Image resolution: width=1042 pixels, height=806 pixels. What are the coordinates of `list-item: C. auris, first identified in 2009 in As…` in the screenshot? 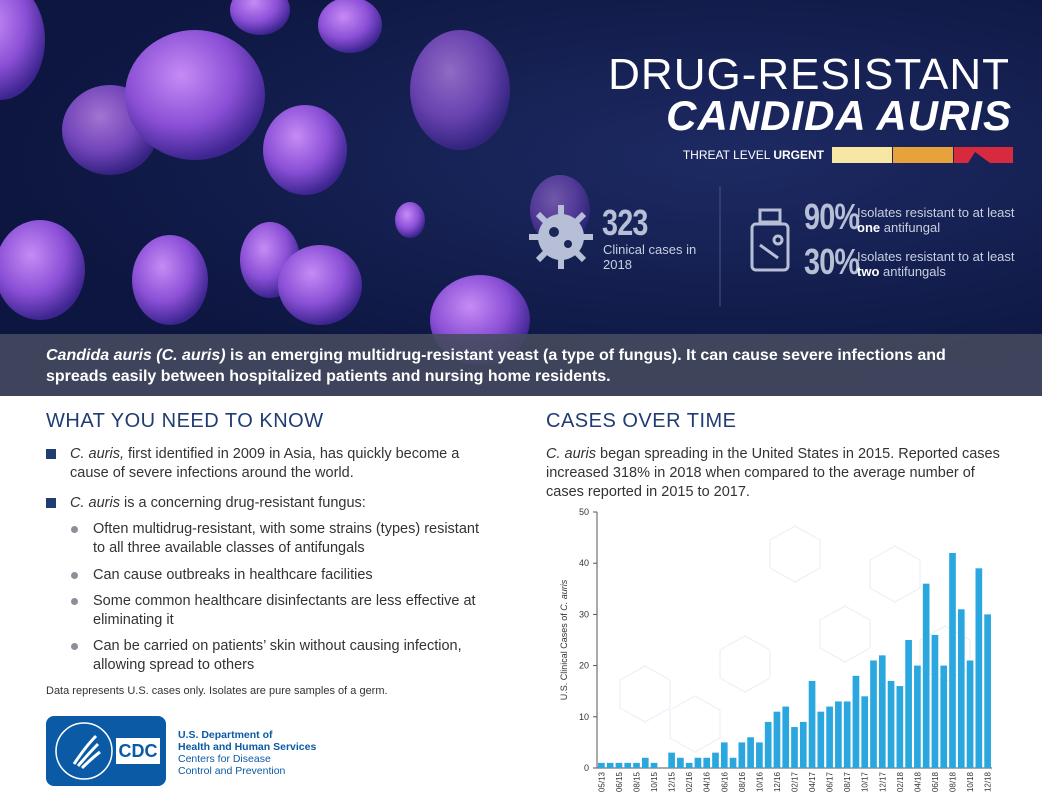 It's located at (263, 464).